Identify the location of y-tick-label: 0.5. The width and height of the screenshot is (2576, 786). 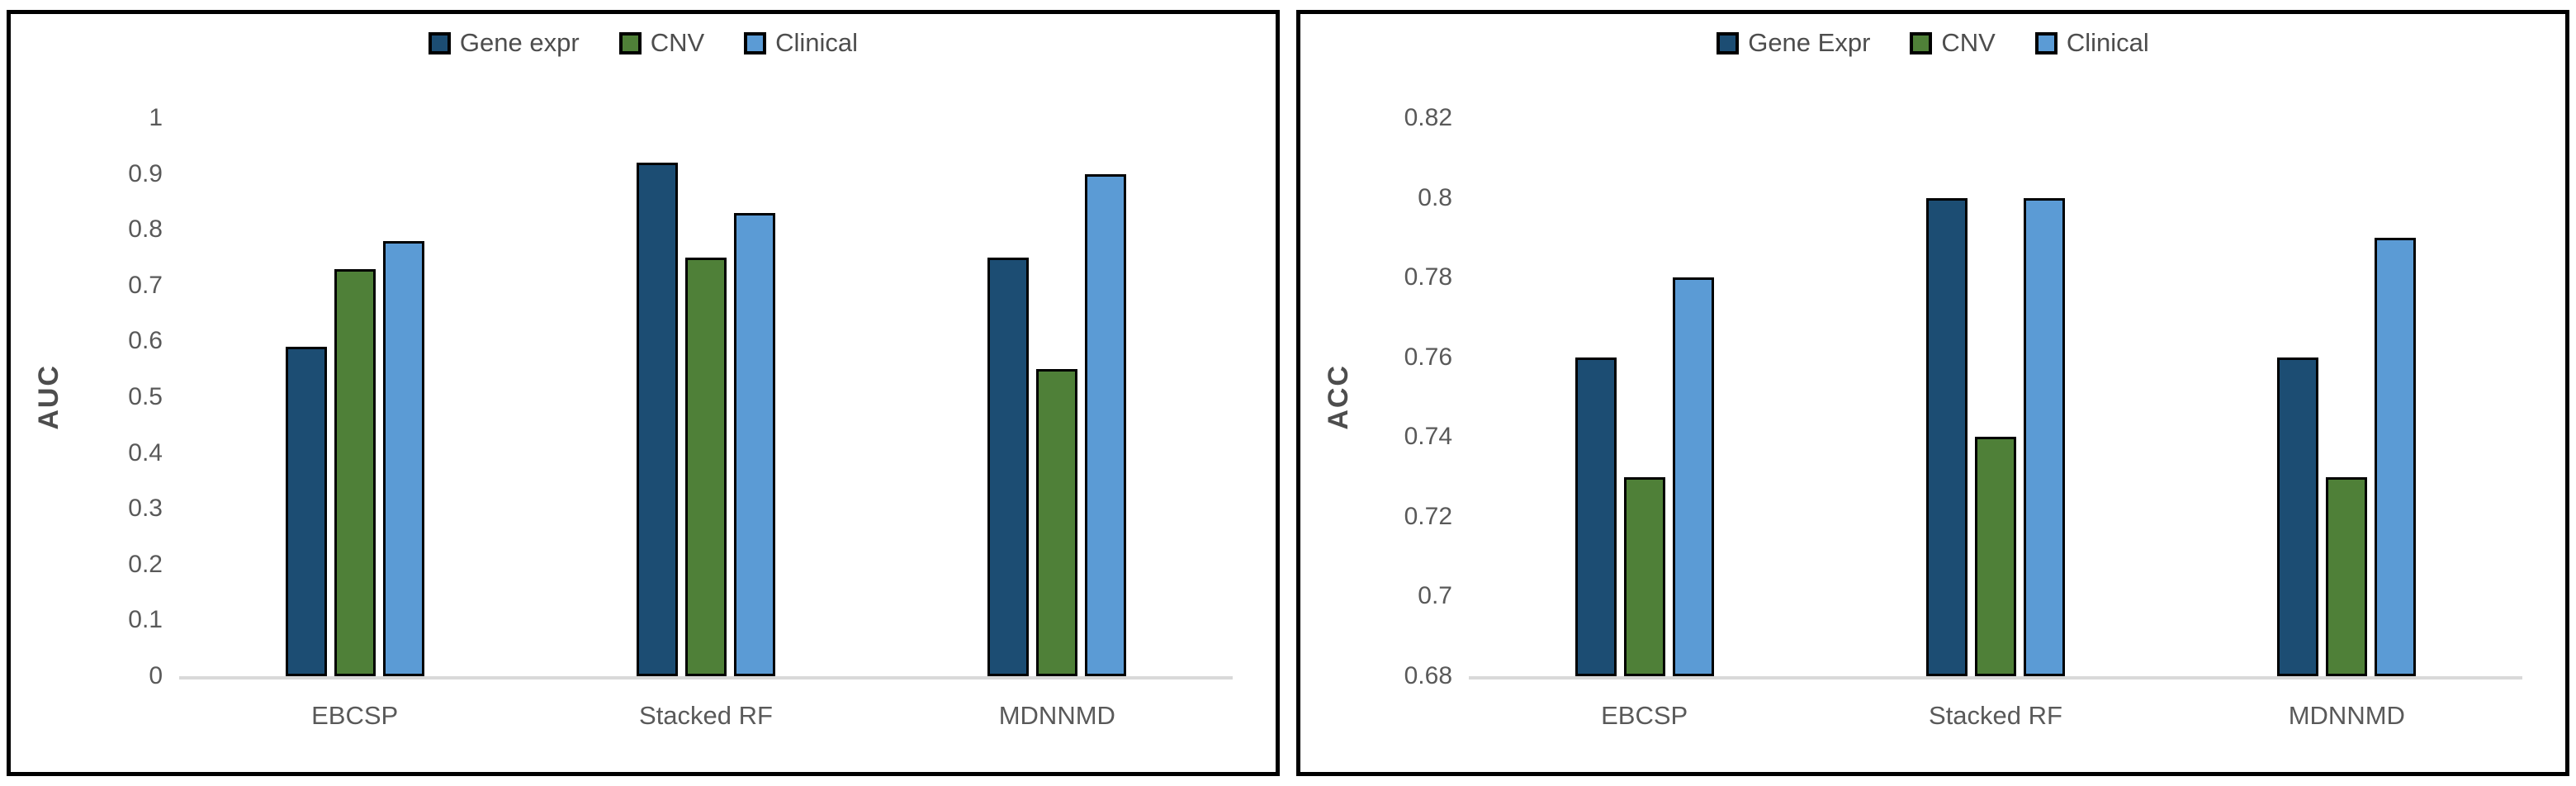
(145, 396).